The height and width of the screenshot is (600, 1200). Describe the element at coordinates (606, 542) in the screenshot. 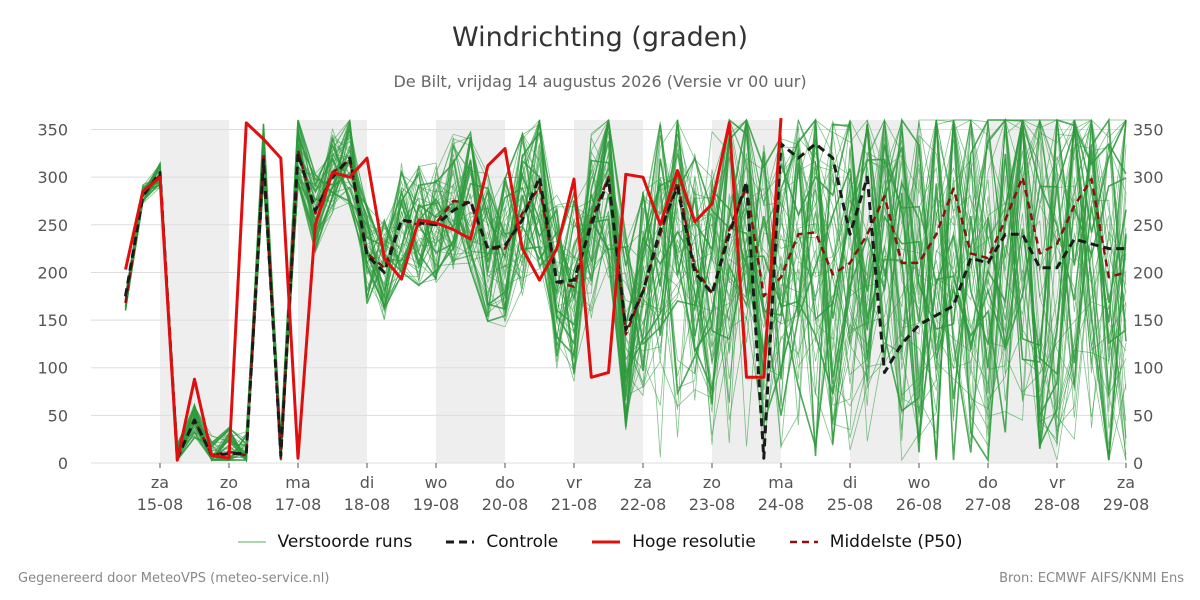

I see `legend-swatch-high-res` at that location.